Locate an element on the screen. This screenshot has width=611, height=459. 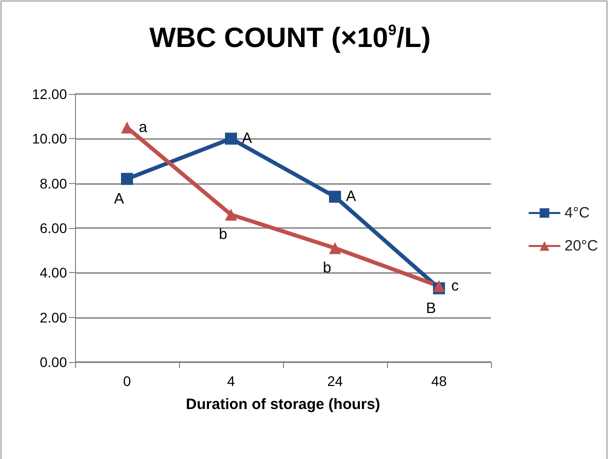
x-axis-title: Duration of storage (hours) is located at coordinates (283, 404).